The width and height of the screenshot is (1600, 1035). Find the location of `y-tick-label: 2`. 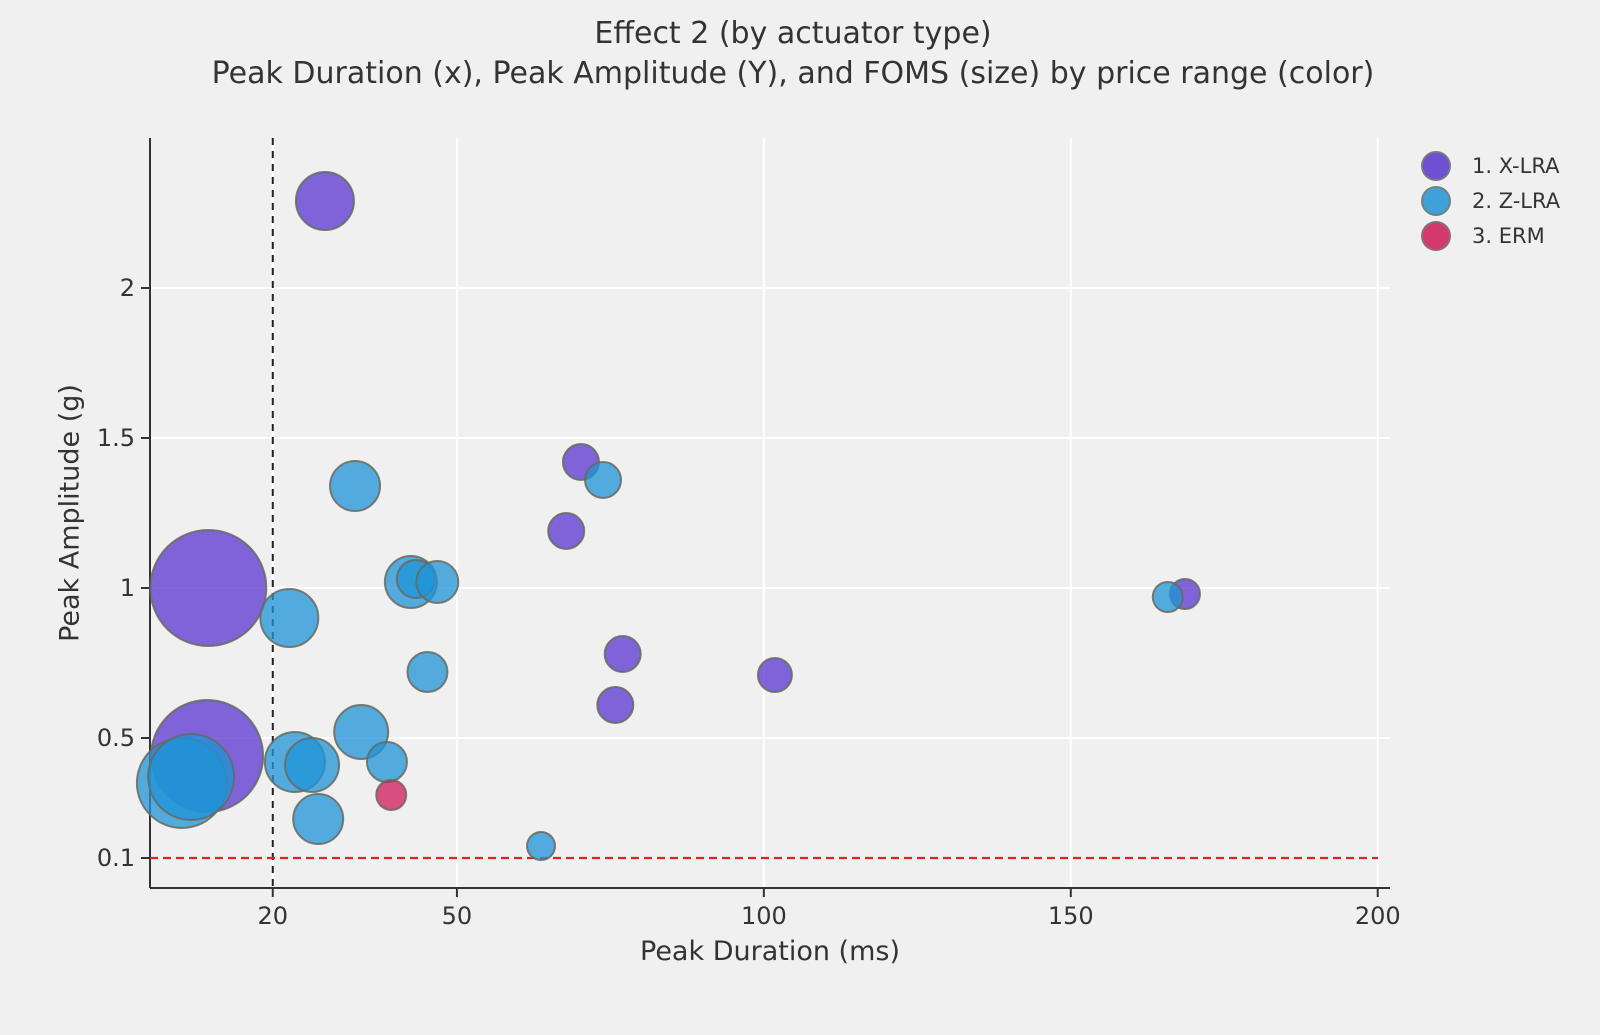

y-tick-label: 2 is located at coordinates (127, 288).